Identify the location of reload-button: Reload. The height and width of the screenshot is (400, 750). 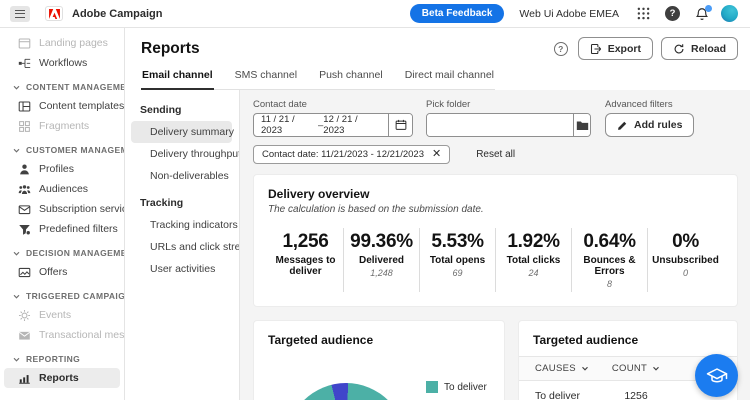
(699, 48).